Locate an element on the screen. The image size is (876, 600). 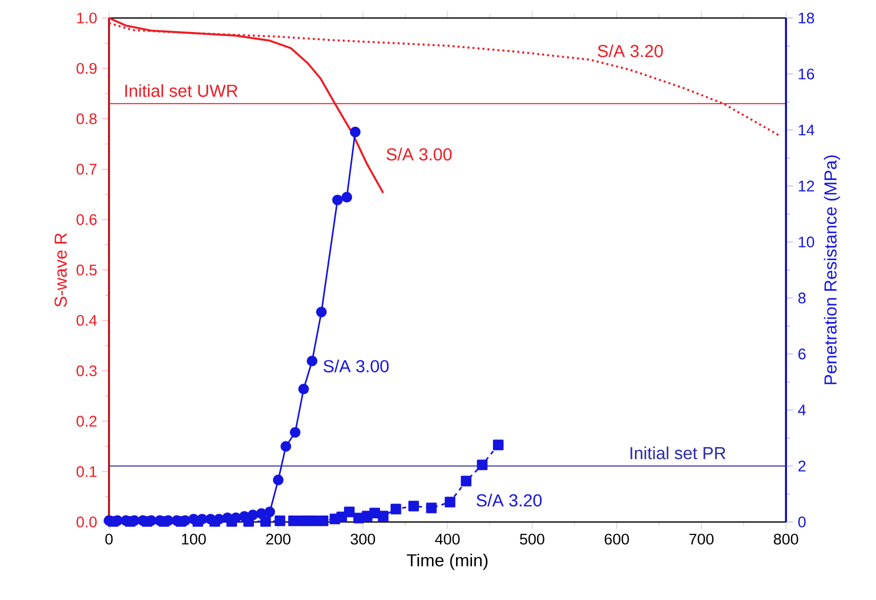
y-tick-label: 0.4 is located at coordinates (86, 320).